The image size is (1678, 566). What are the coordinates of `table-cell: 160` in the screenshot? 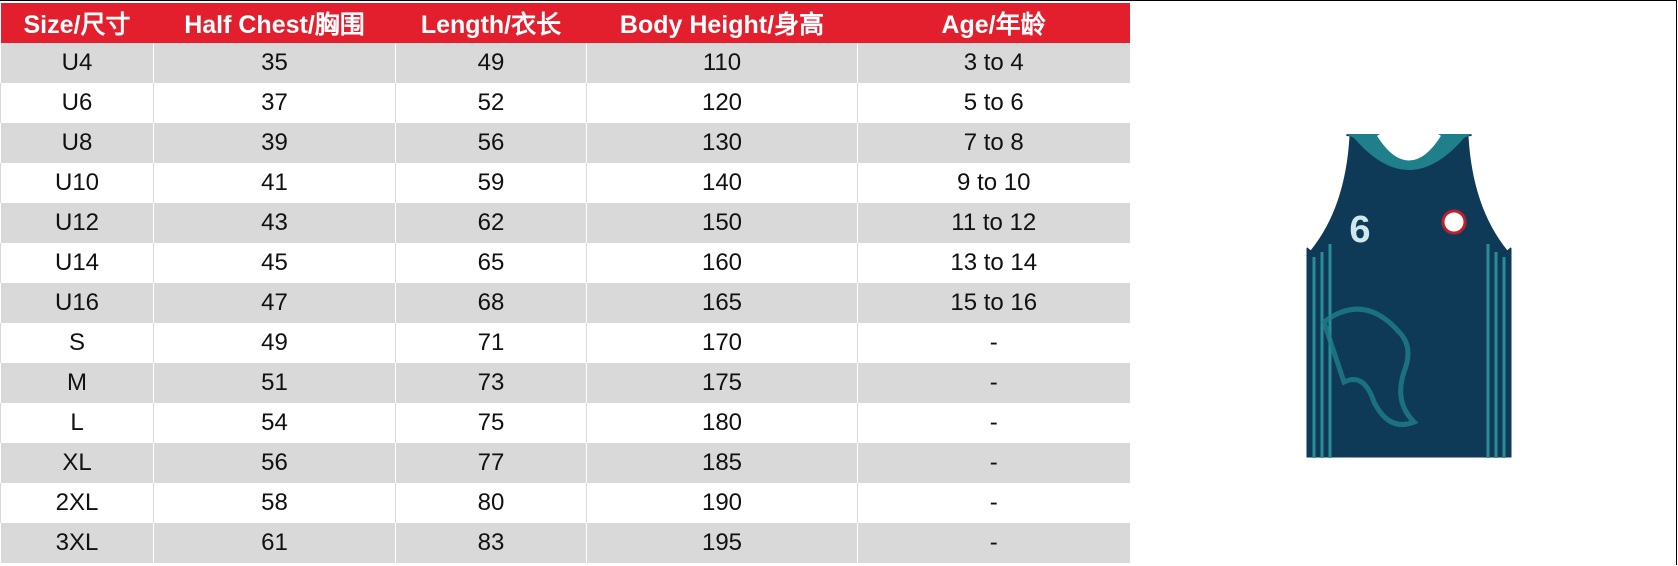 It's located at (722, 263).